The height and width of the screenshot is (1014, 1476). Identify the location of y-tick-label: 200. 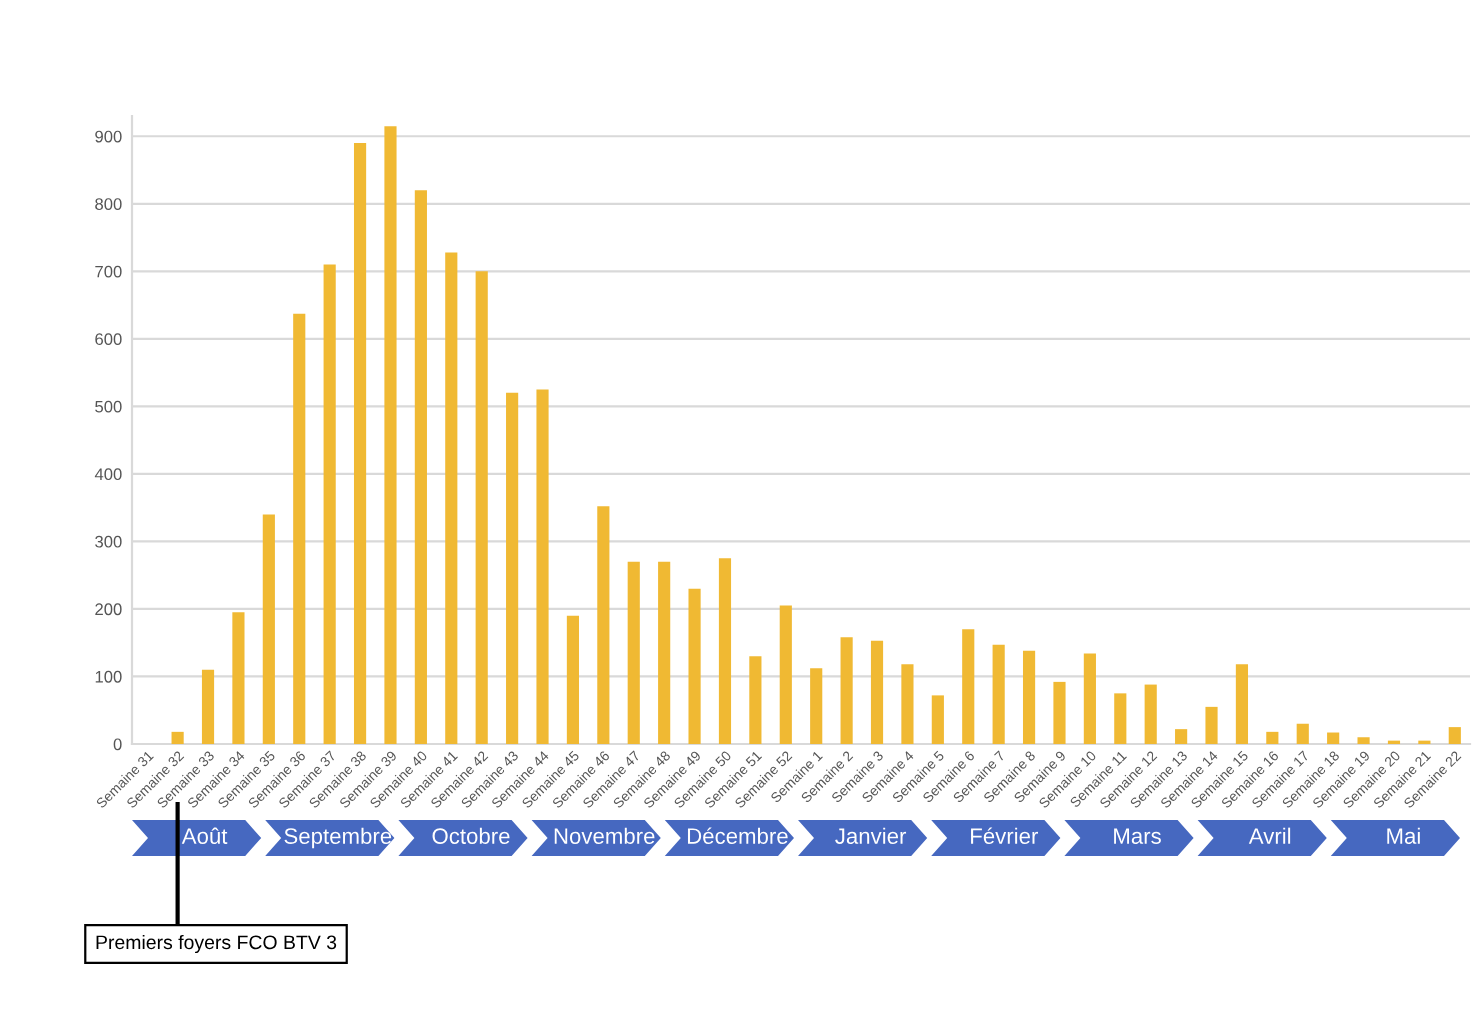
(108, 609).